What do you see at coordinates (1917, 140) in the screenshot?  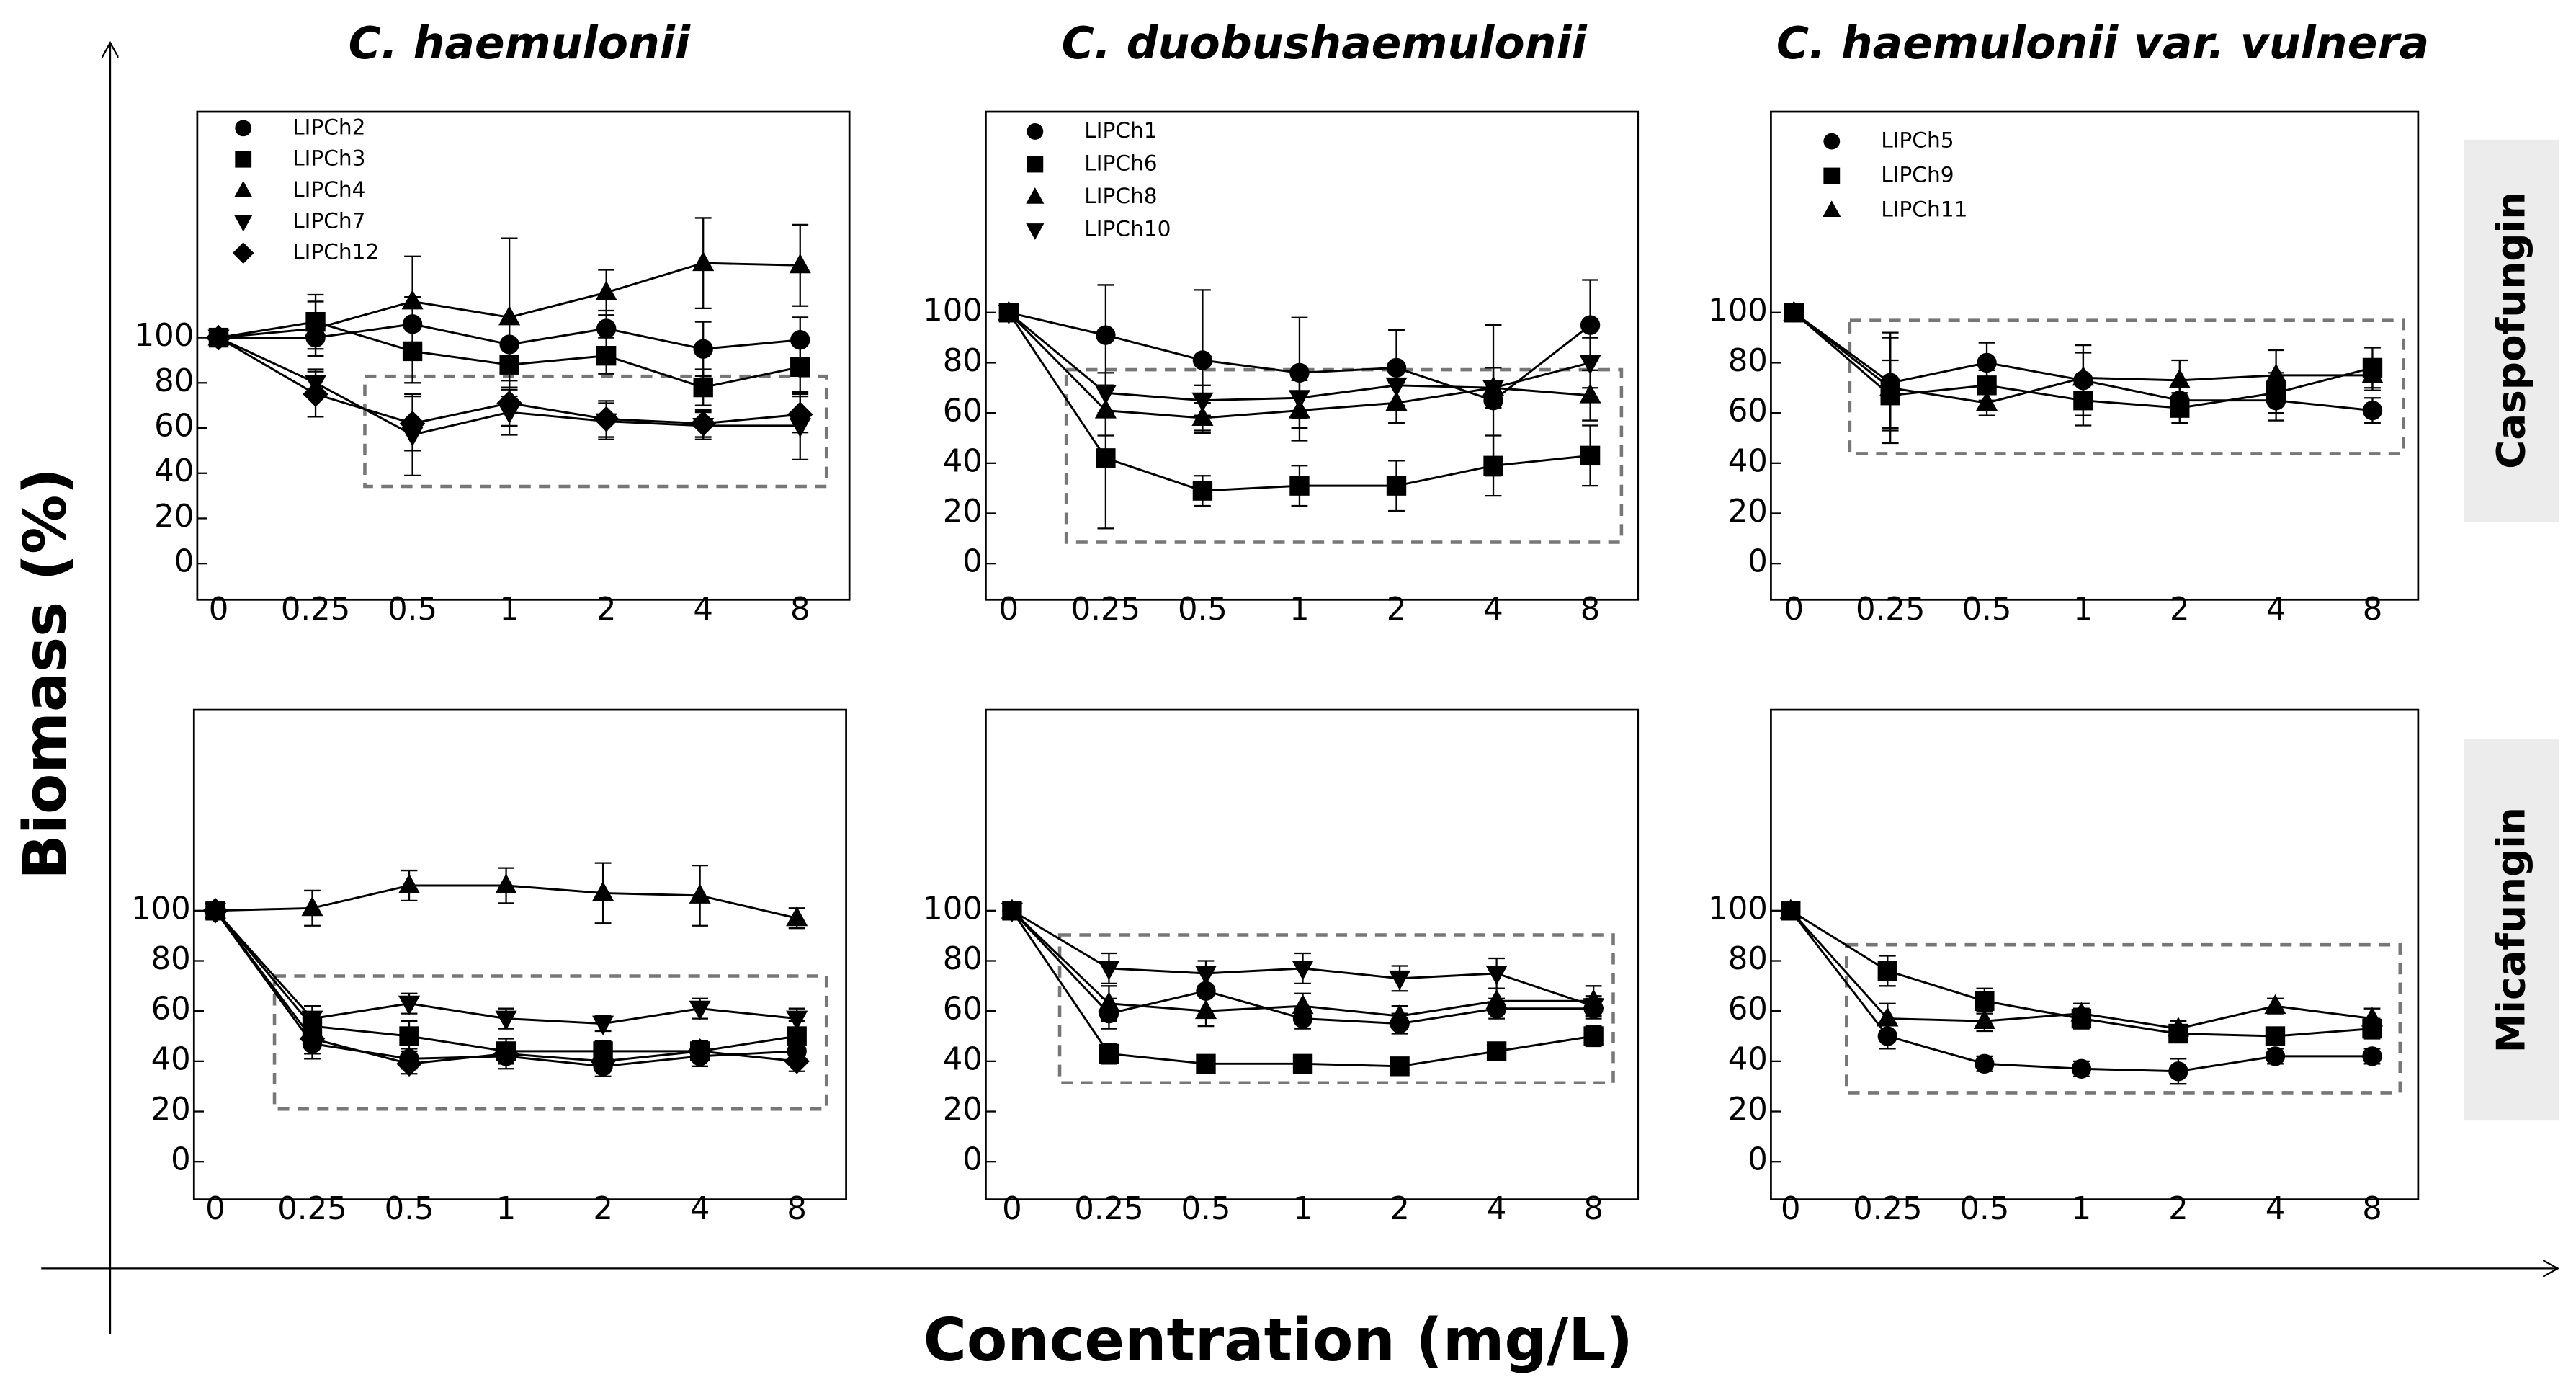 I see `legend-label: LIPCh5` at bounding box center [1917, 140].